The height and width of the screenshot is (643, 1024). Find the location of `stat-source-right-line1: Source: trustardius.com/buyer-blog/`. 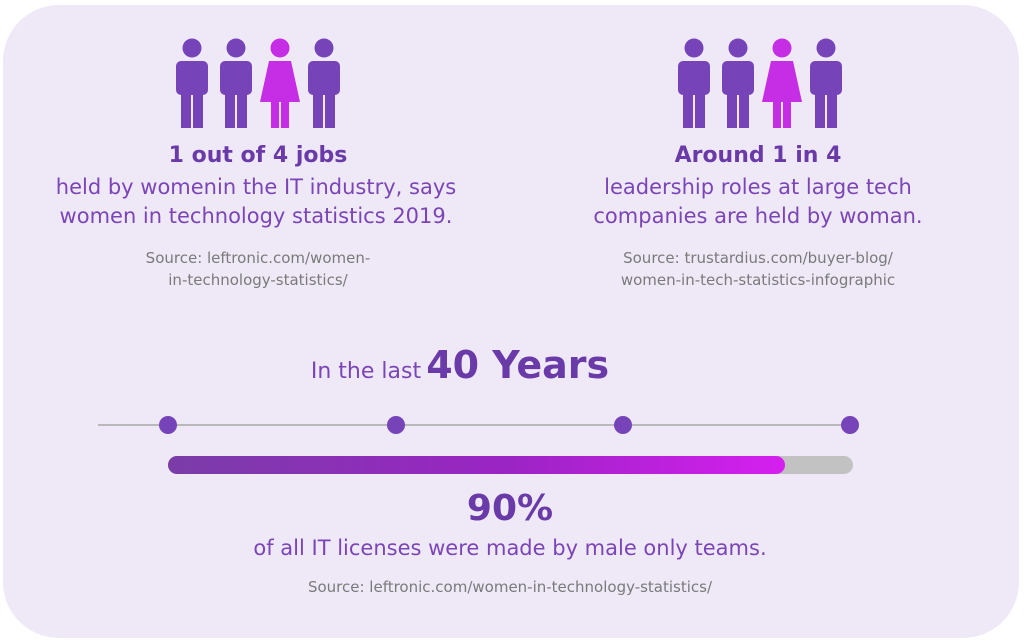

stat-source-right-line1: Source: trustardius.com/buyer-blog/ is located at coordinates (758, 258).